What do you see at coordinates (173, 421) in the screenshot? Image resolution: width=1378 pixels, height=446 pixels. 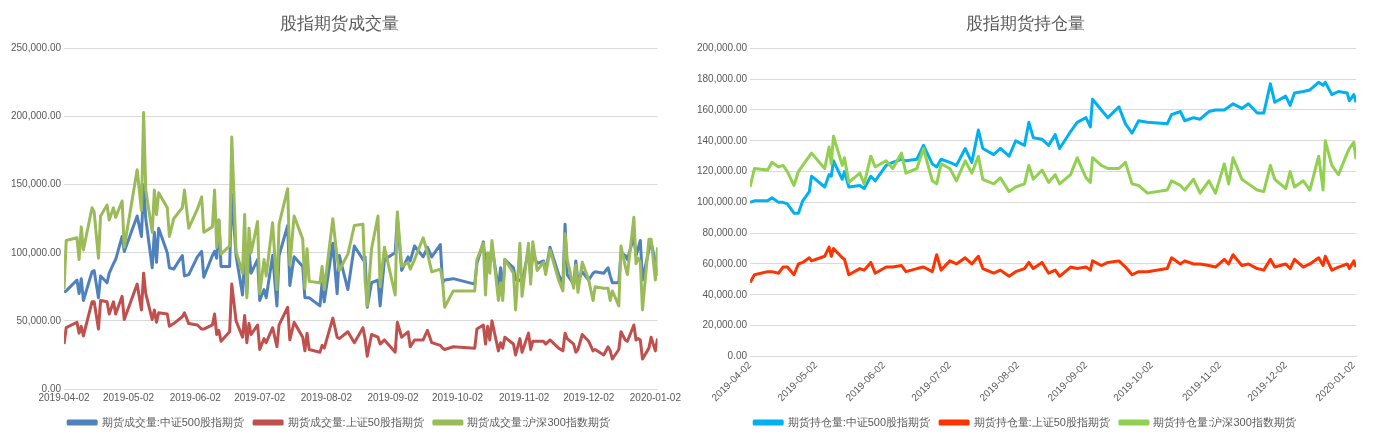 I see `legend-label: 期货成交量:中证500股指期货` at bounding box center [173, 421].